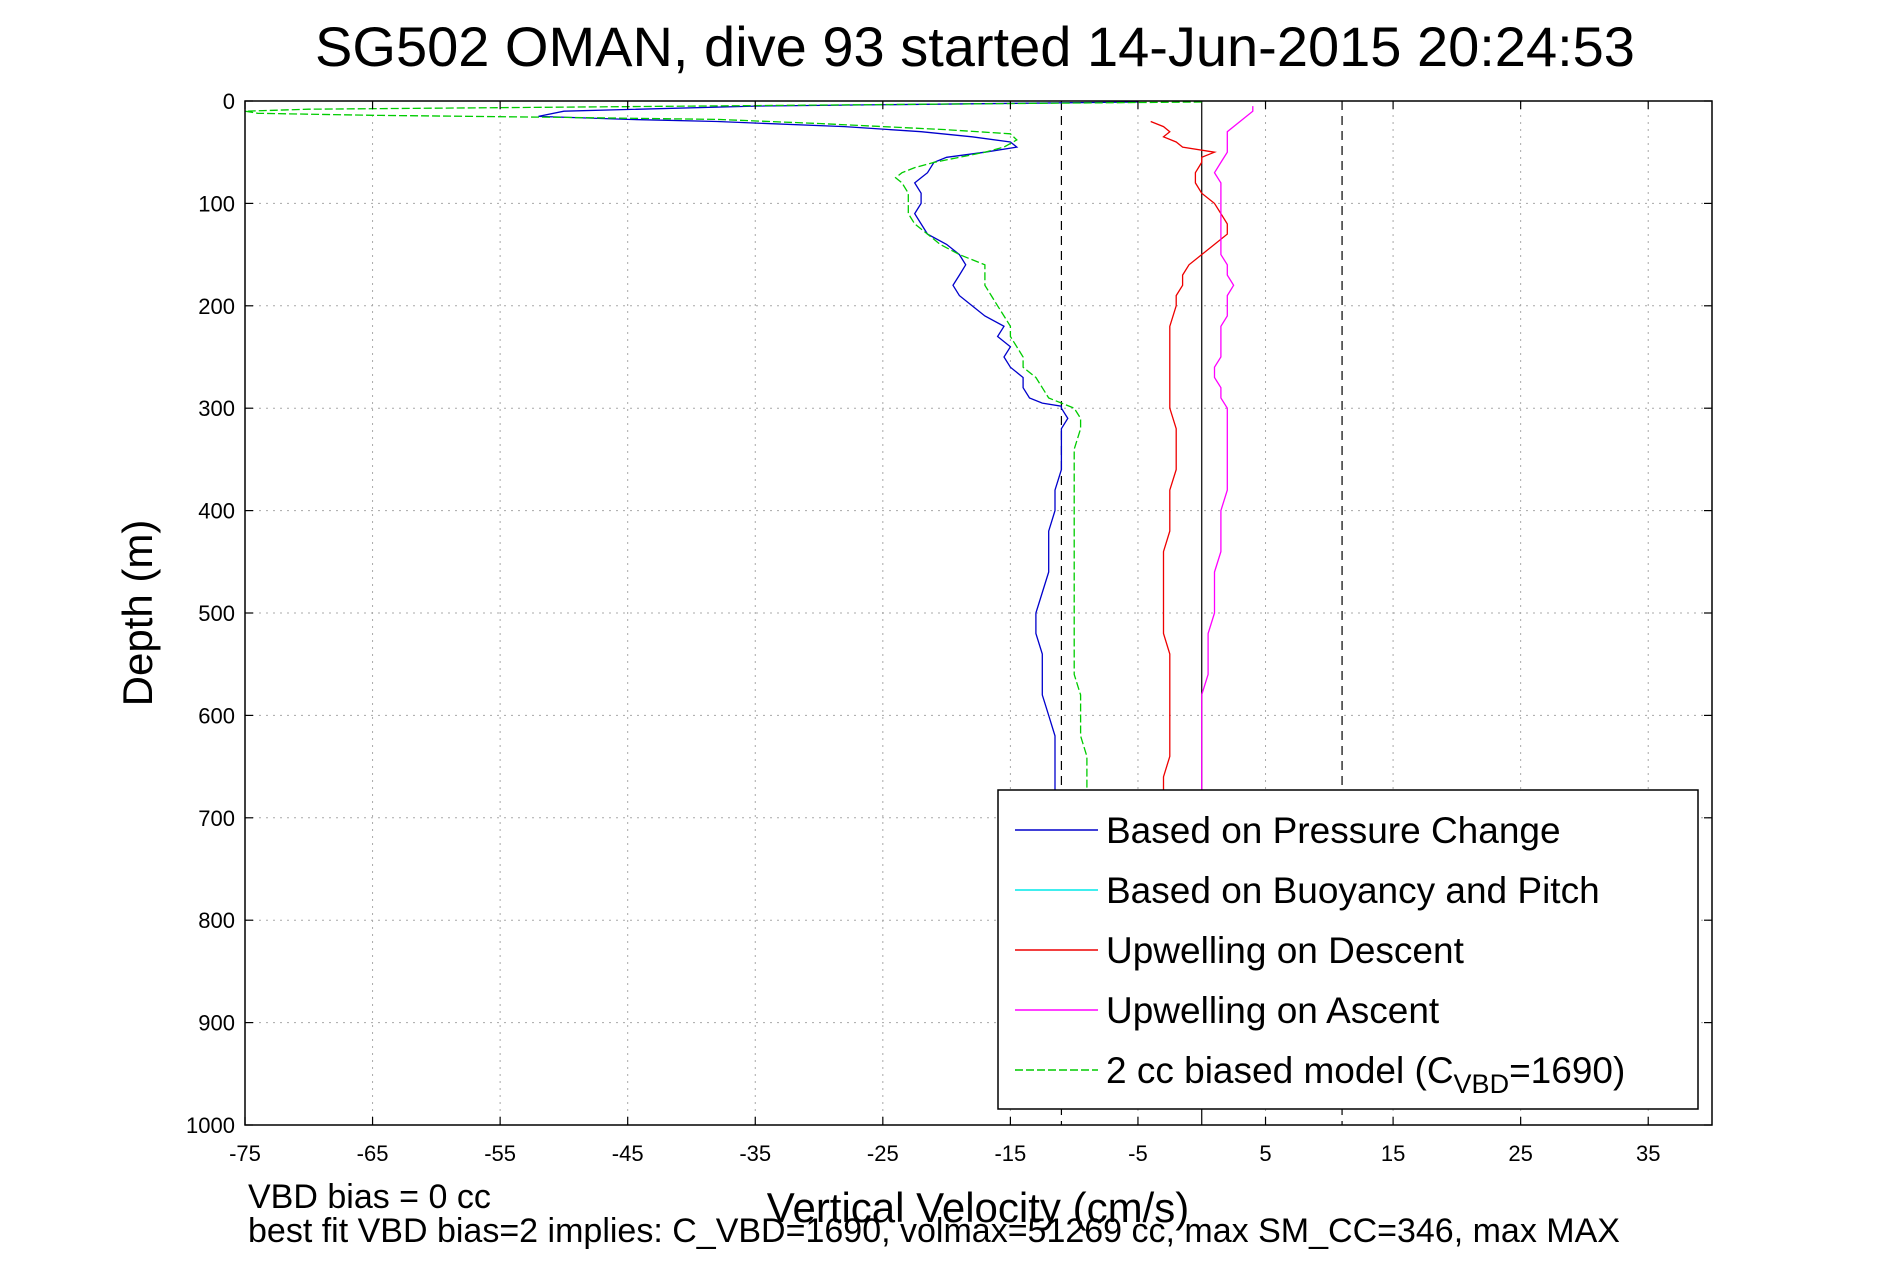 Image resolution: width=1891 pixels, height=1262 pixels. What do you see at coordinates (1273, 1010) in the screenshot?
I see `legend-label-3: Upwelling on Ascent` at bounding box center [1273, 1010].